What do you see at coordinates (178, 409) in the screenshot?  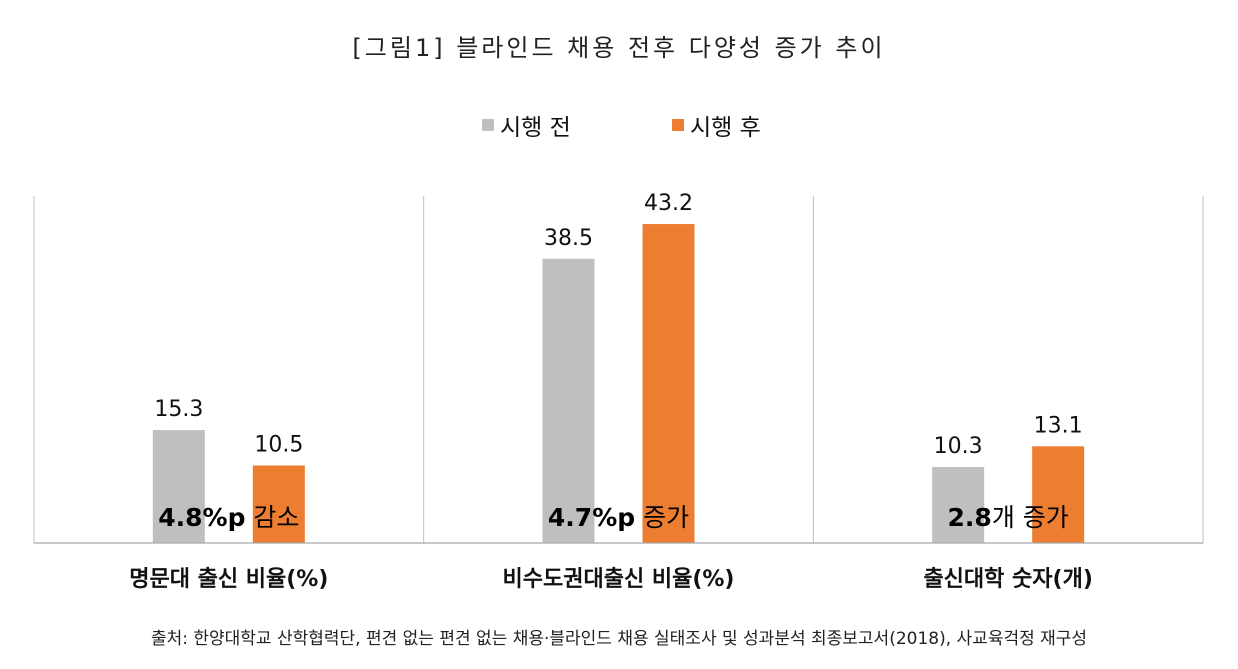 I see `data-label: 15.3` at bounding box center [178, 409].